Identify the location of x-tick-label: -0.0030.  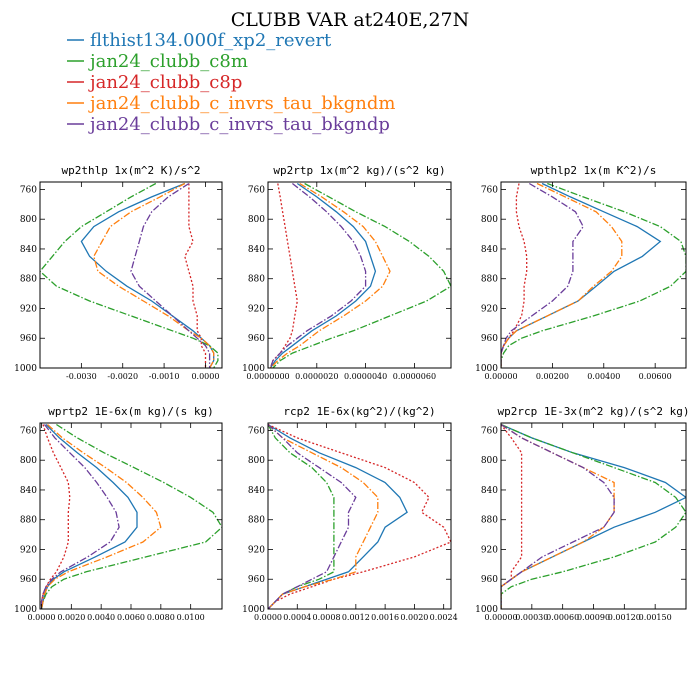
(81, 376).